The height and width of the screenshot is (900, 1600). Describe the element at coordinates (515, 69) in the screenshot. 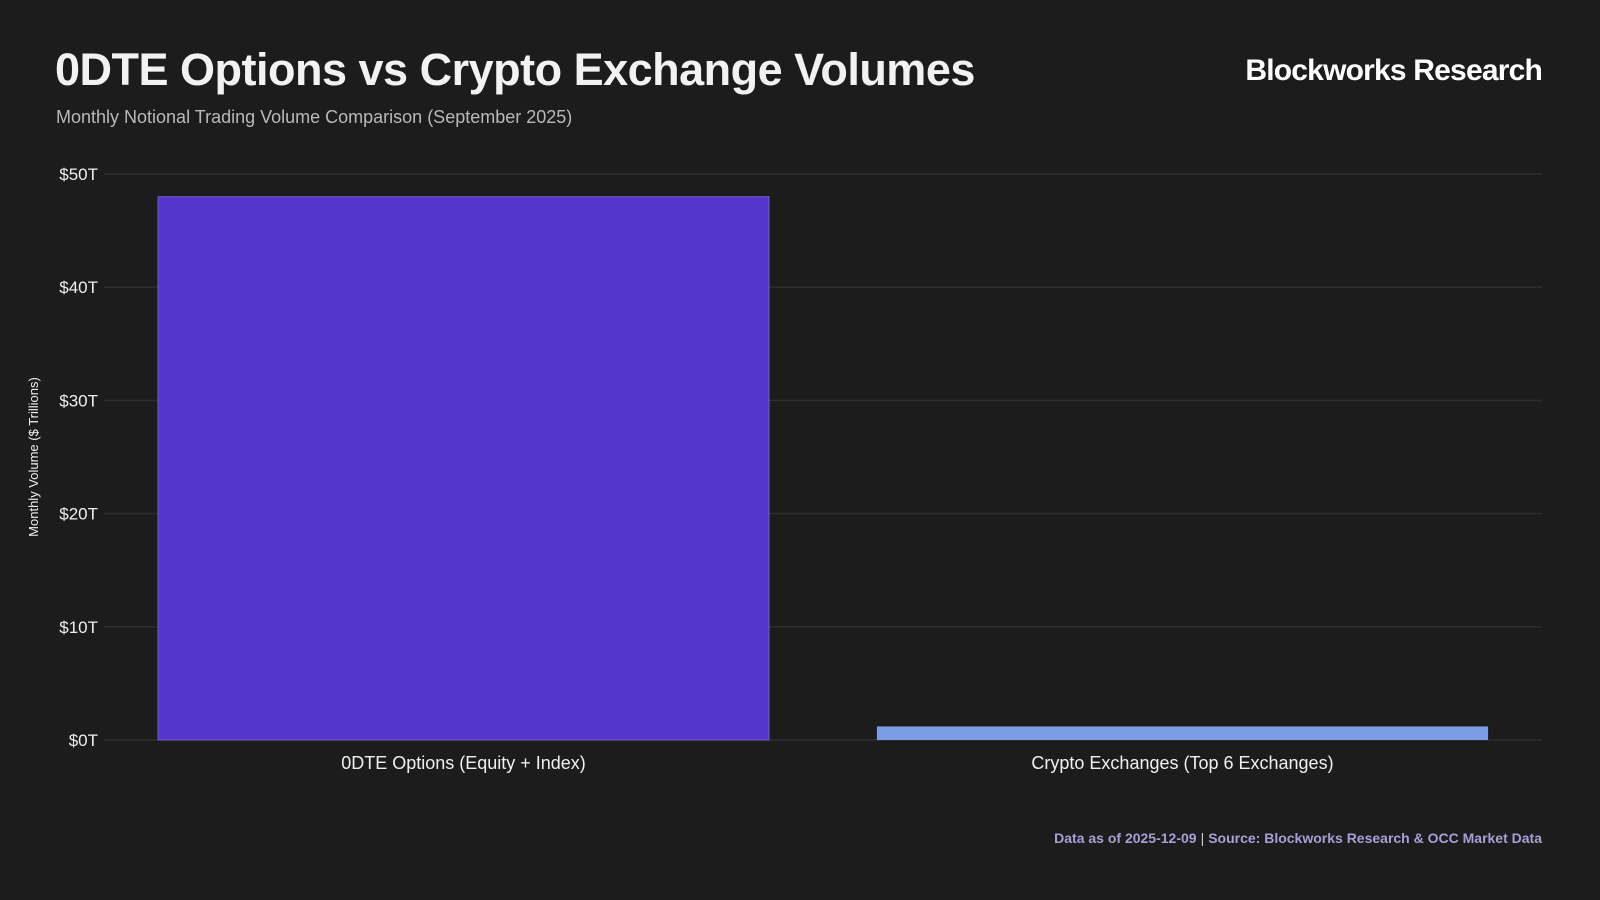

I see `chart-title: 0DTE Options vs Crypto Exchange Volumes` at that location.